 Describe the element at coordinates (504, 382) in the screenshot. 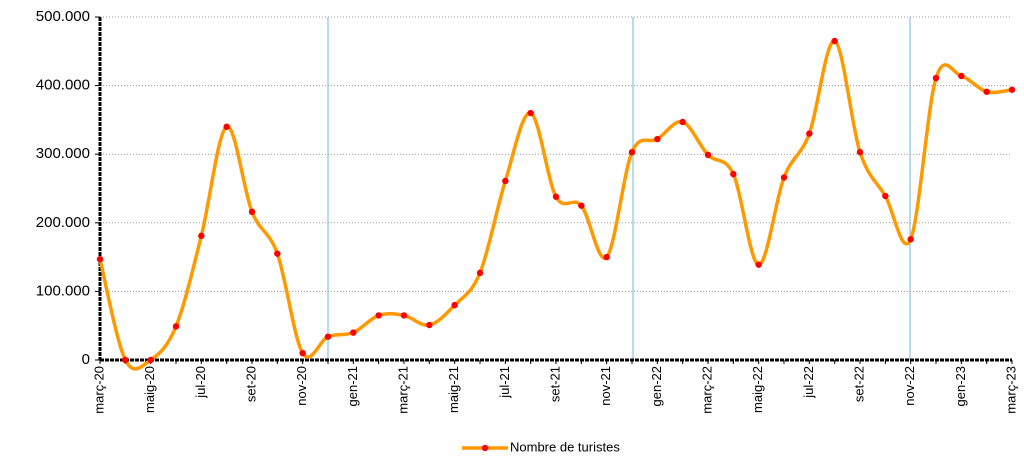

I see `x-tick-label: jul-21` at that location.